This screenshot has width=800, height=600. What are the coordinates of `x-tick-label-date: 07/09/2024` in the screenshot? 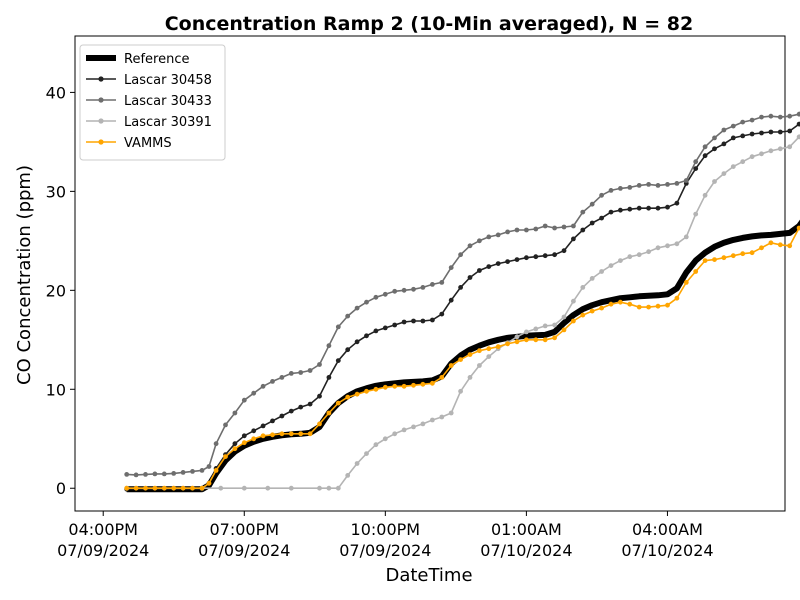 It's located at (103, 550).